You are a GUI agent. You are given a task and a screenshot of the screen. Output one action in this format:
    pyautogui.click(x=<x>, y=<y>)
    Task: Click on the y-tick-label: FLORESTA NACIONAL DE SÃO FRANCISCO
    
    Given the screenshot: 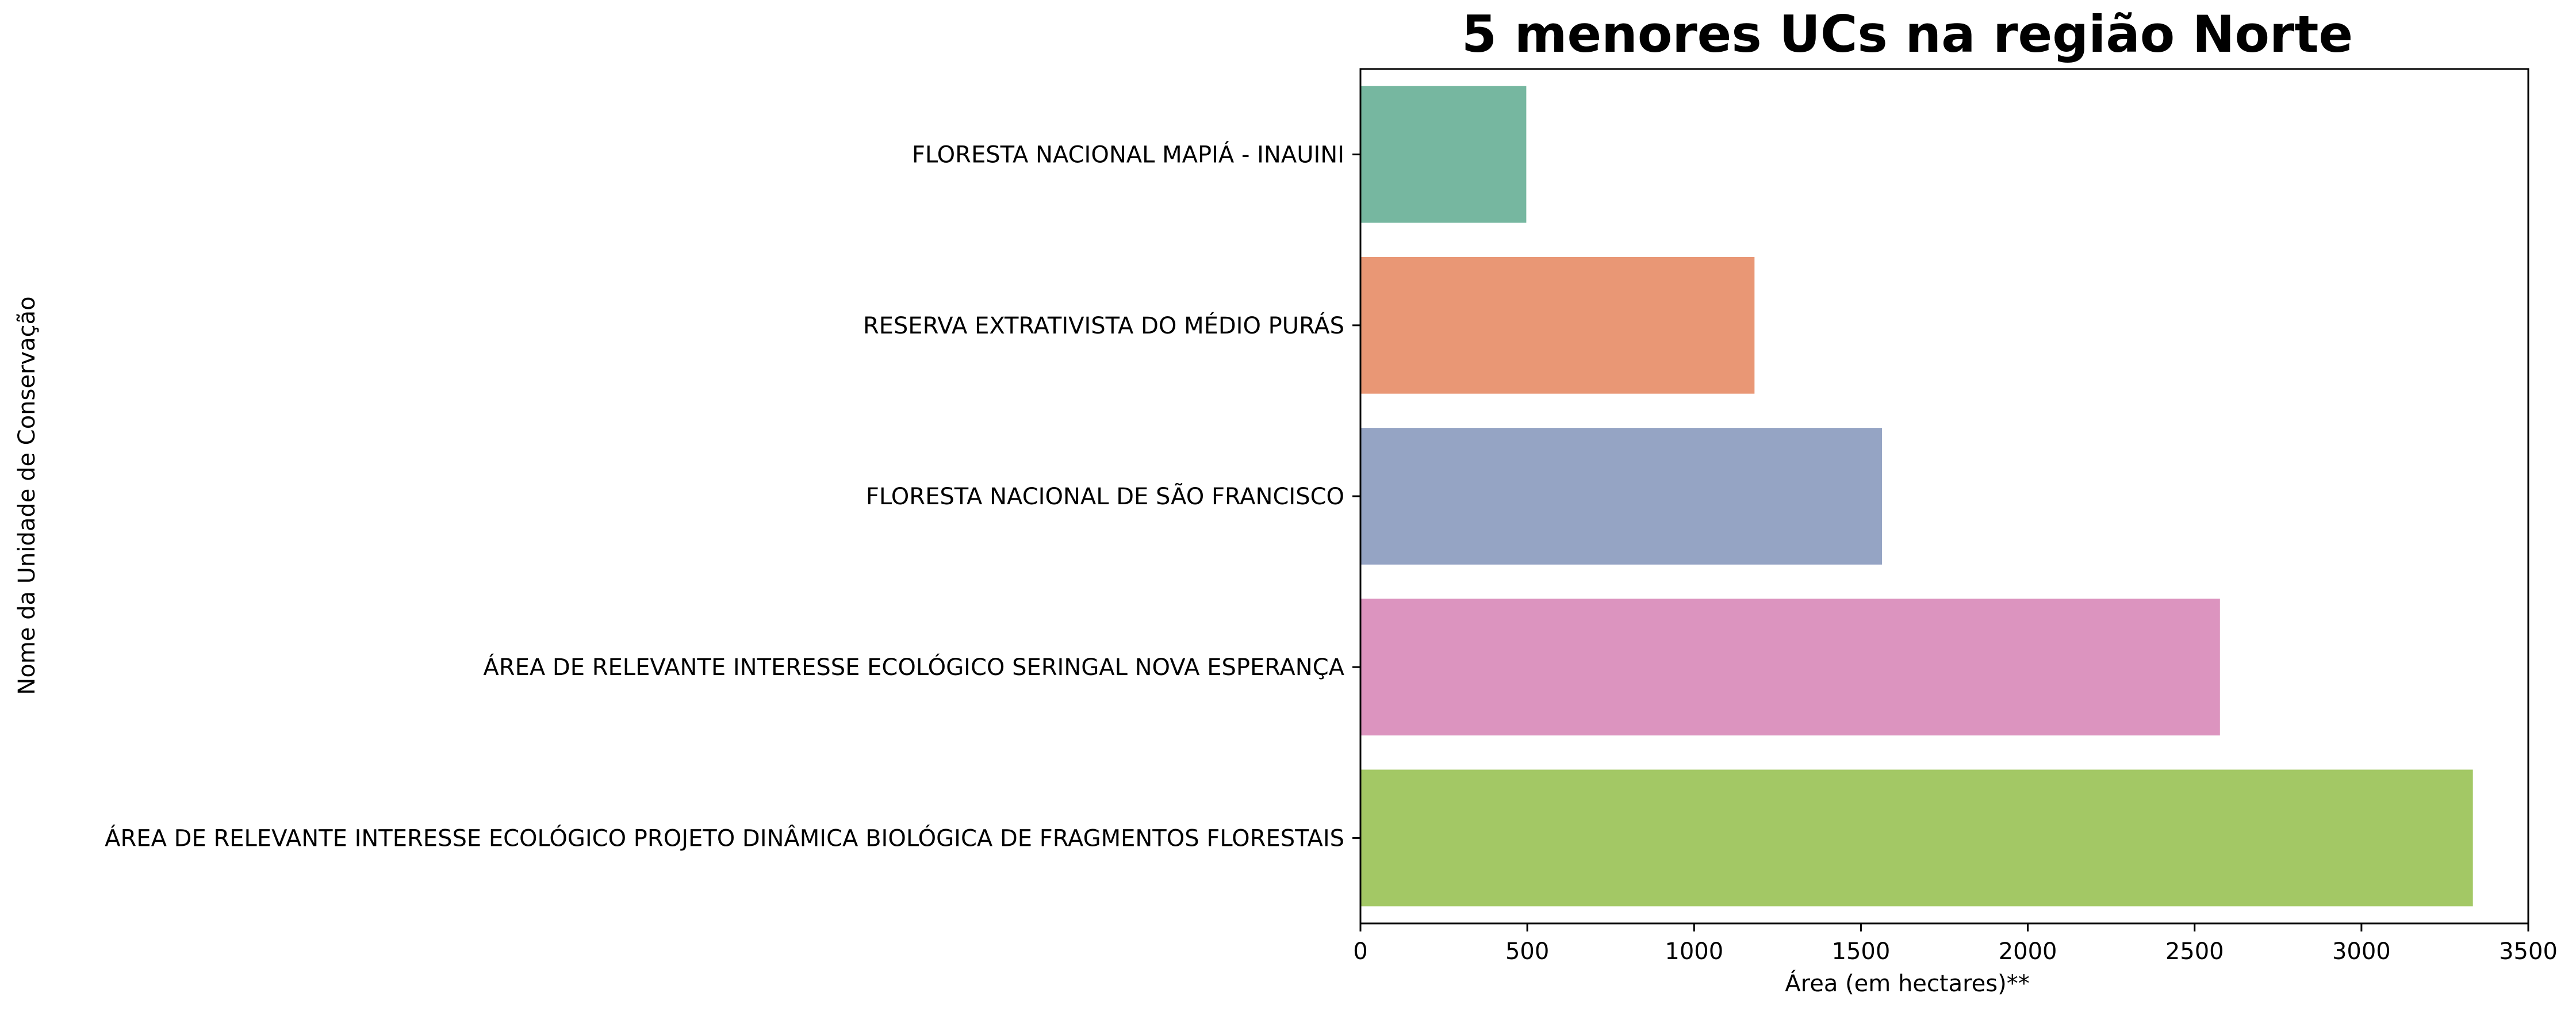 What is the action you would take?
    pyautogui.click(x=1105, y=496)
    